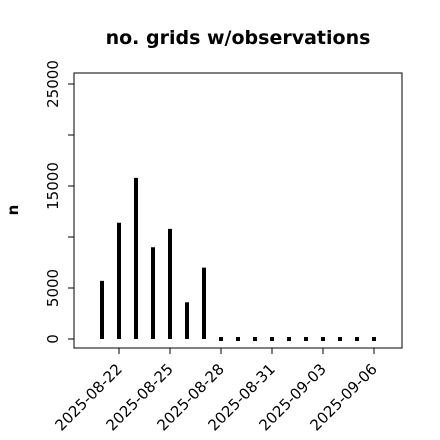 This screenshot has height=440, width=440. I want to click on y-tick-label: 25000, so click(53, 84).